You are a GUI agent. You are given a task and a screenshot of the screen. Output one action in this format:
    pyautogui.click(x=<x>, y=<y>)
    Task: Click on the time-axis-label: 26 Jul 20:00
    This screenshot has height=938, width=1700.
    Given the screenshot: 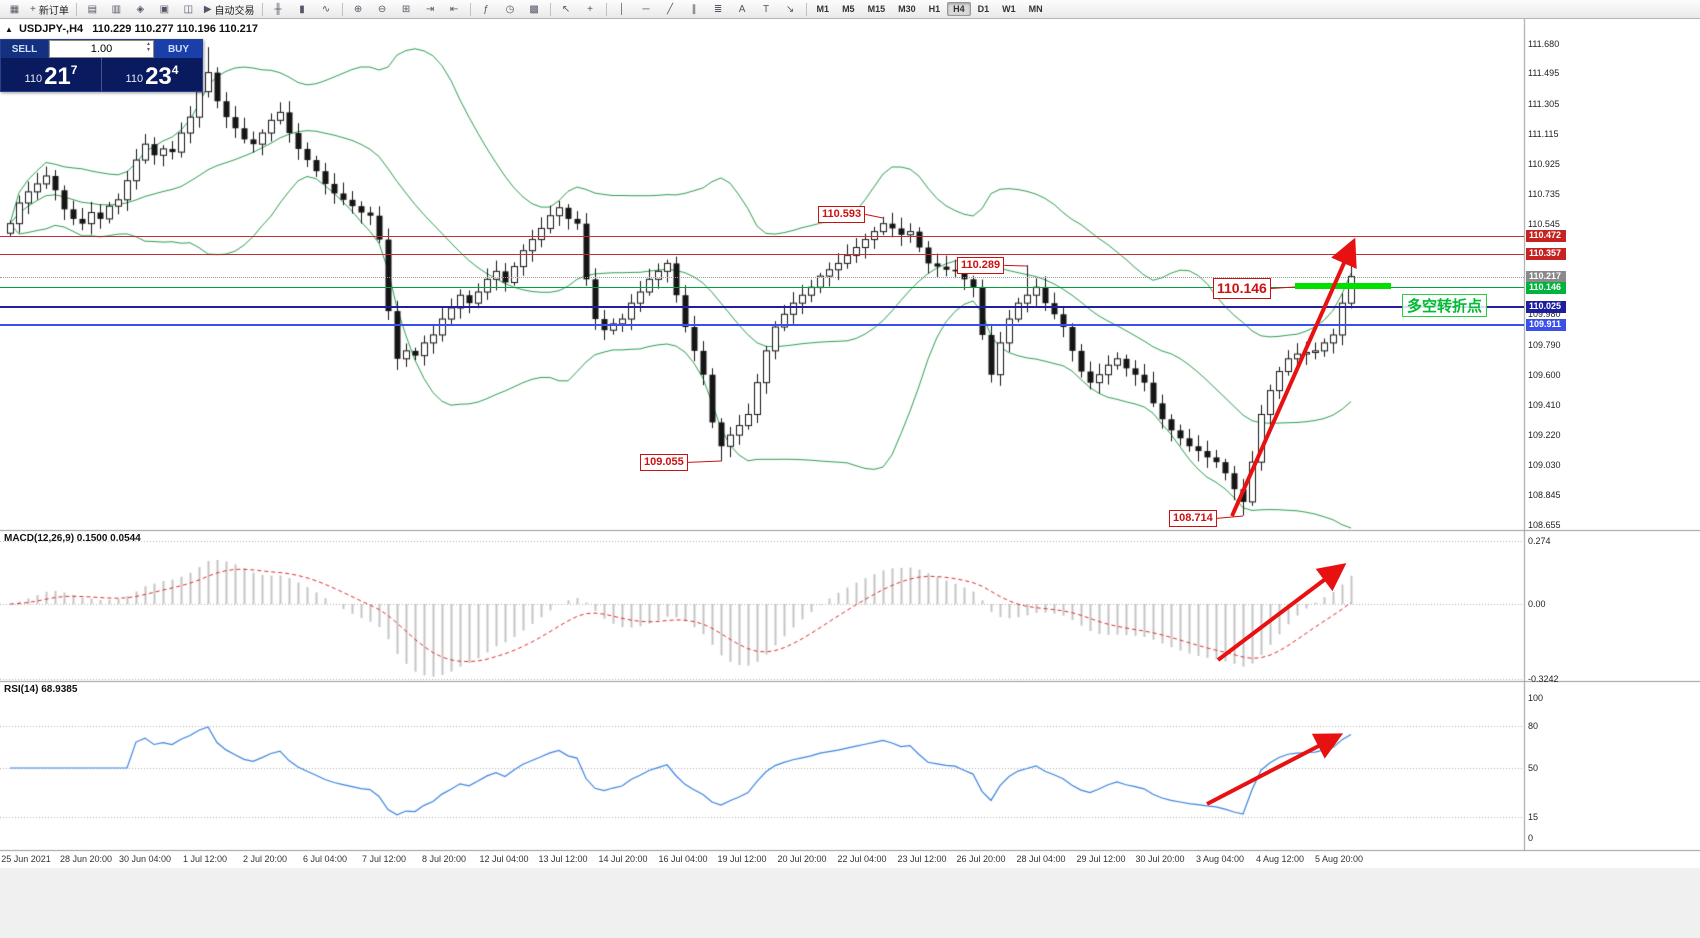 What is the action you would take?
    pyautogui.click(x=981, y=859)
    